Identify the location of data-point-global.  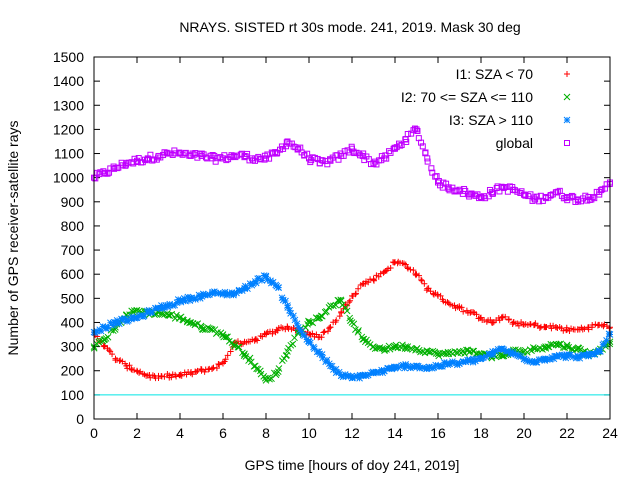
(416, 129).